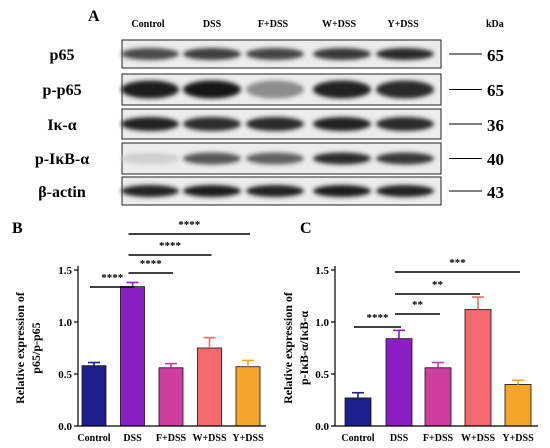 This screenshot has height=448, width=550. What do you see at coordinates (403, 24) in the screenshot?
I see `lane-header-y-dss: Y+DSS` at bounding box center [403, 24].